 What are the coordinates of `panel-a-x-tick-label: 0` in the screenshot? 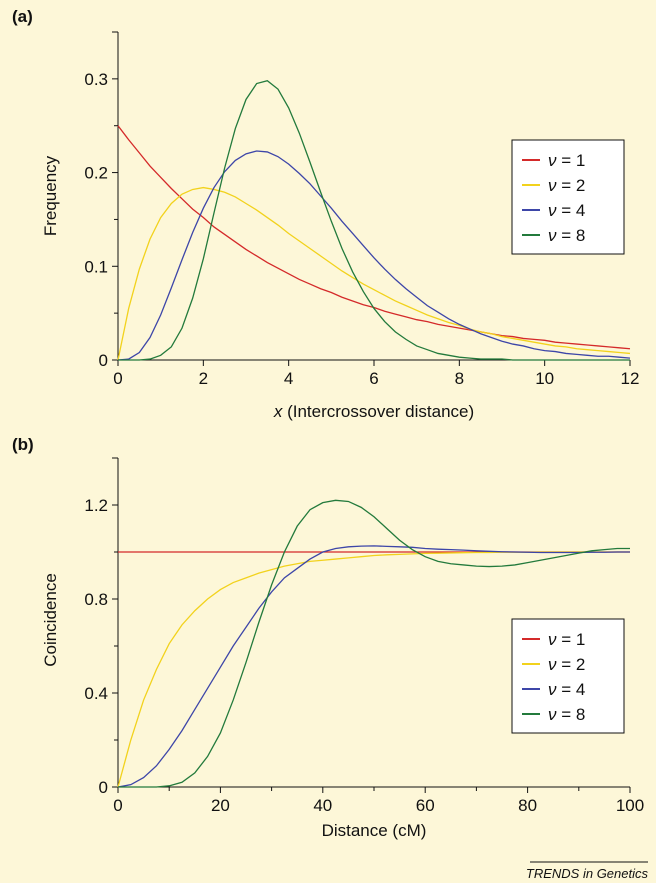 It's located at (117, 378).